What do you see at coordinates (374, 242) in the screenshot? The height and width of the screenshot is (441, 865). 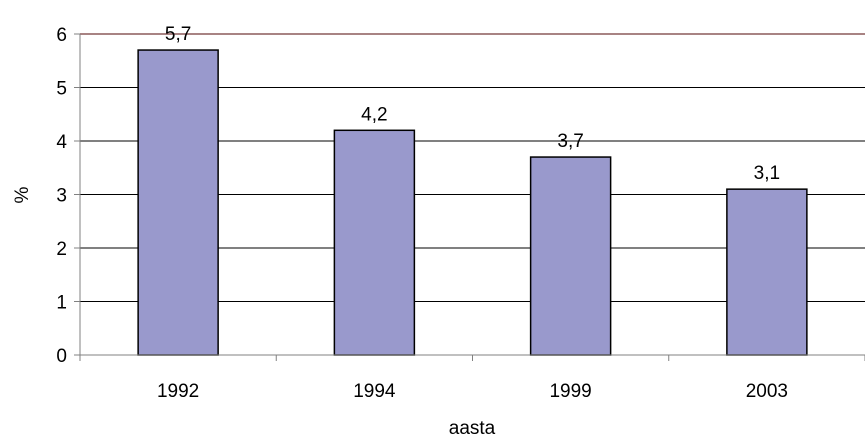 I see `bar-1994` at bounding box center [374, 242].